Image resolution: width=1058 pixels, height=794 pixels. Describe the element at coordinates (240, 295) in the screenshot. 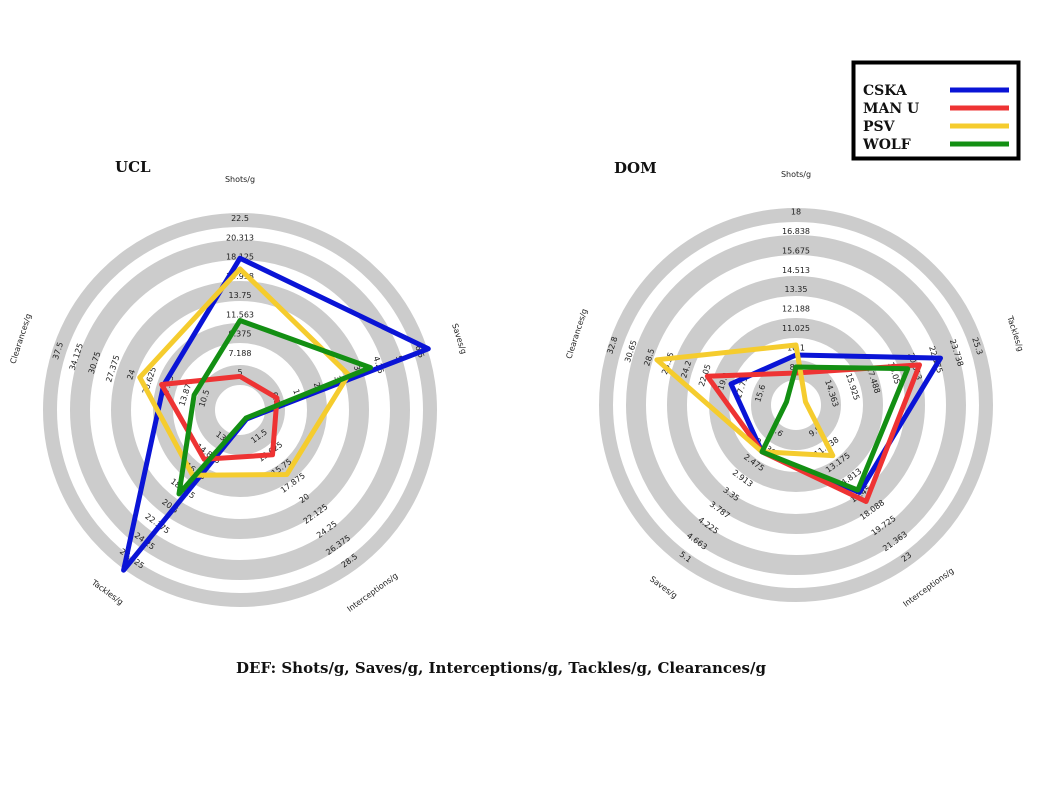

I see `tick-label: 13.75` at that location.